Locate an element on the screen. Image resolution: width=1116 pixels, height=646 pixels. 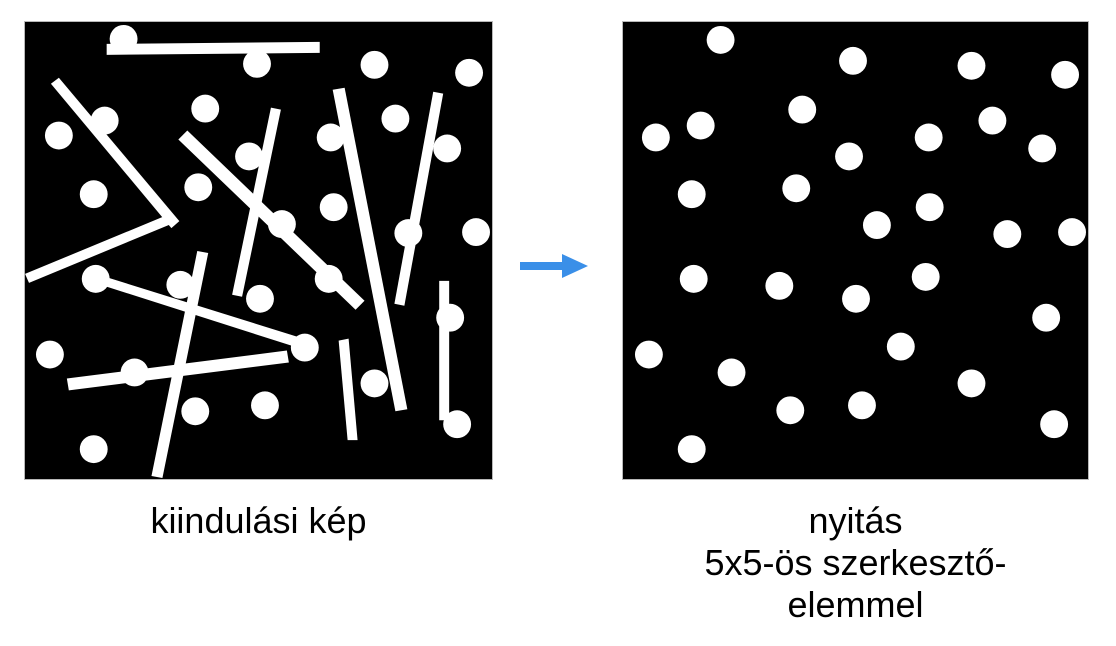
caption-line-operation: nyitás is located at coordinates (855, 520).